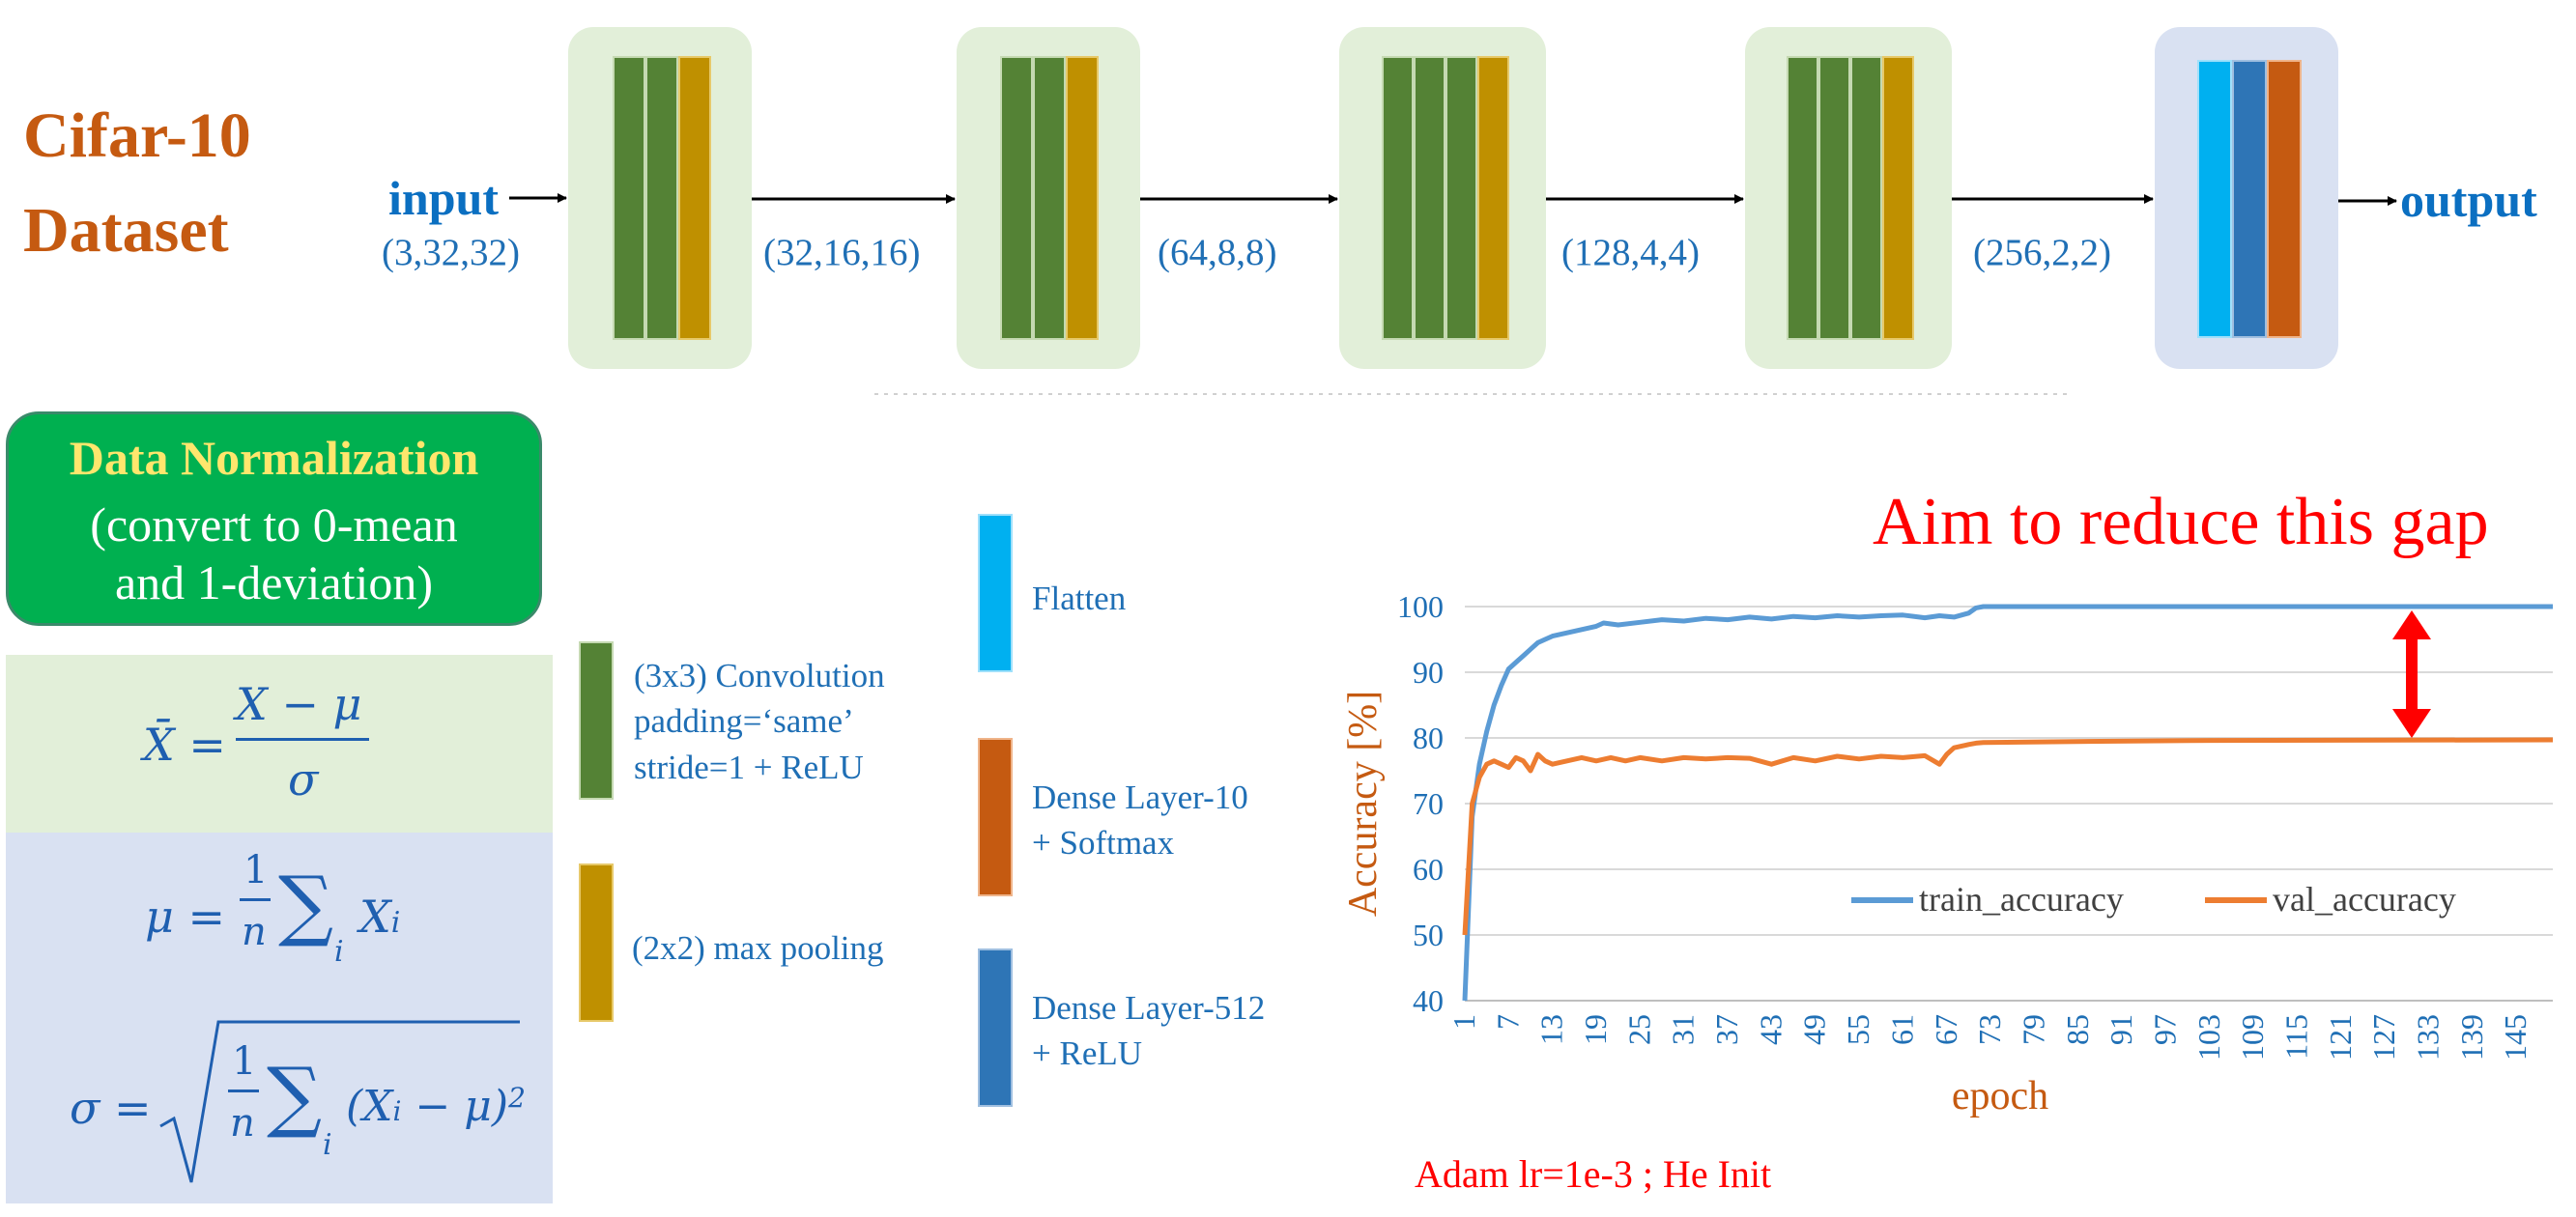  Describe the element at coordinates (451, 252) in the screenshot. I see `input-shape: (3,32,32)` at that location.